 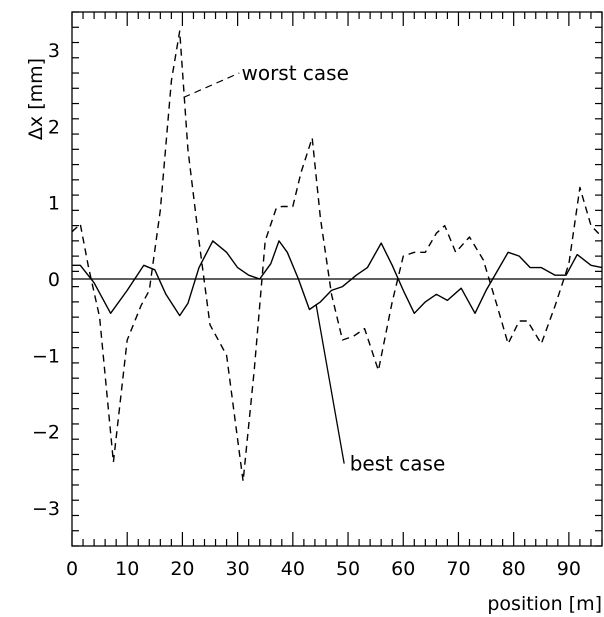 I want to click on x-tick-label: 40, so click(x=293, y=569).